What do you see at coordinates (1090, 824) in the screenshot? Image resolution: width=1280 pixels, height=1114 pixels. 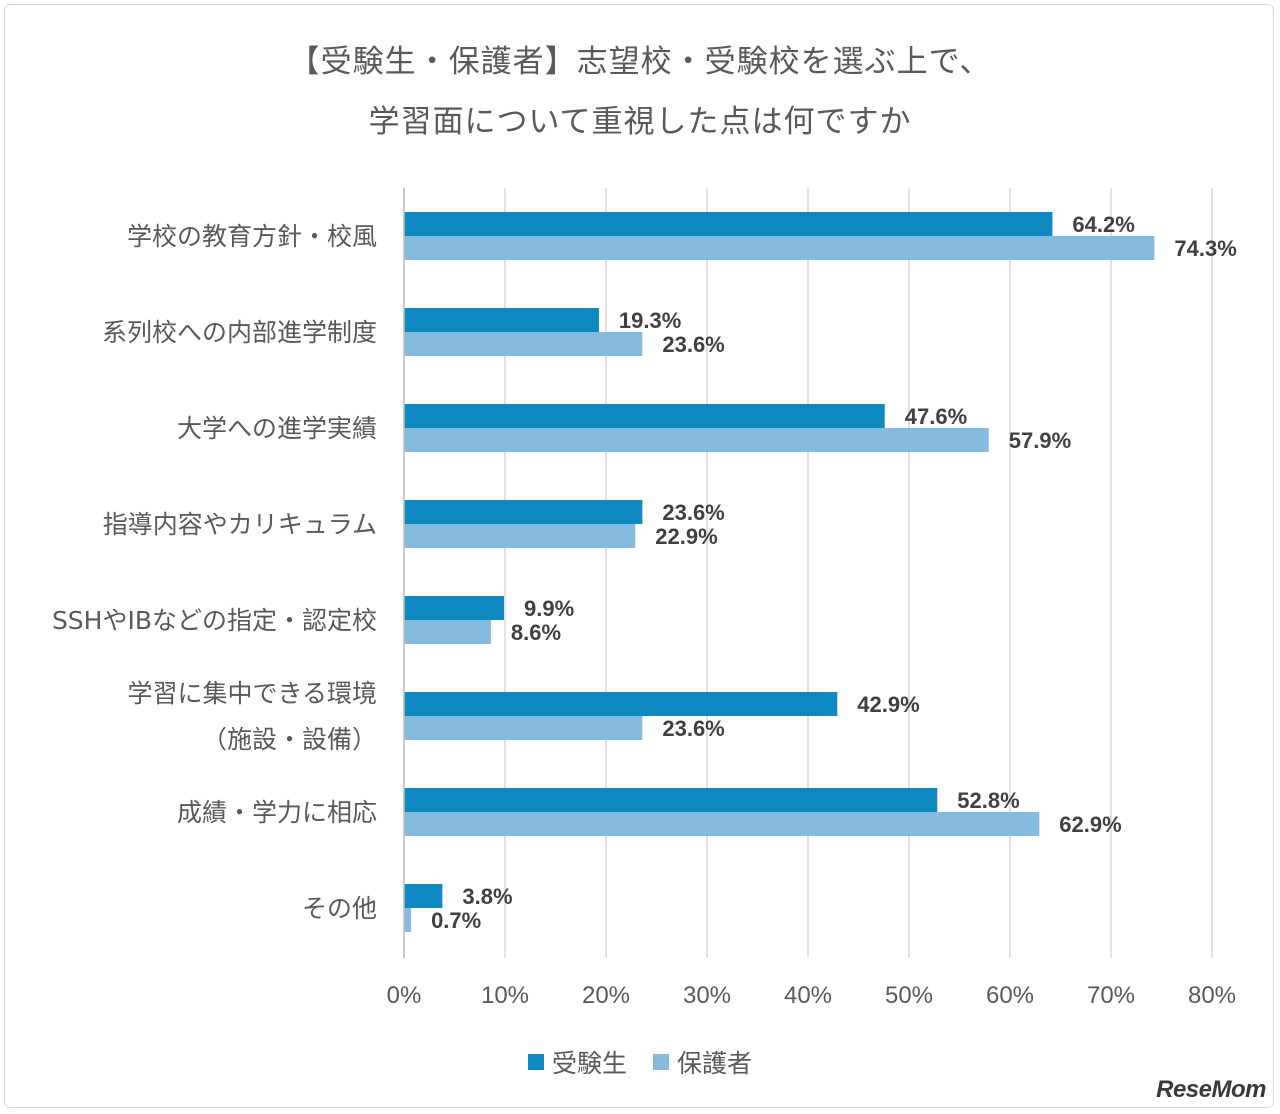 I see `data-label: 62.9%` at bounding box center [1090, 824].